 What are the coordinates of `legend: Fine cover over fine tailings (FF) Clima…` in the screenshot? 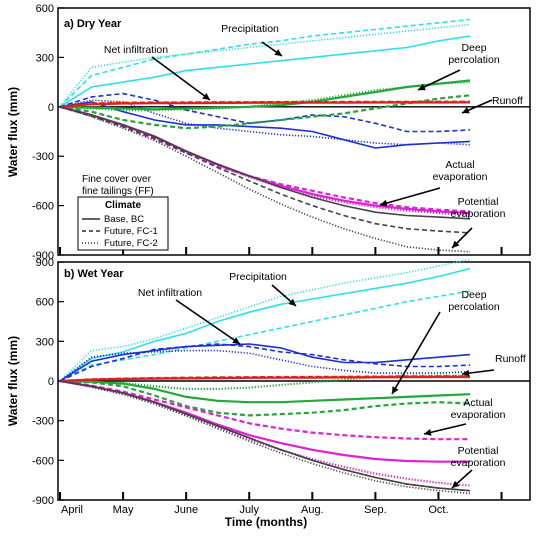 It's located at (123, 212).